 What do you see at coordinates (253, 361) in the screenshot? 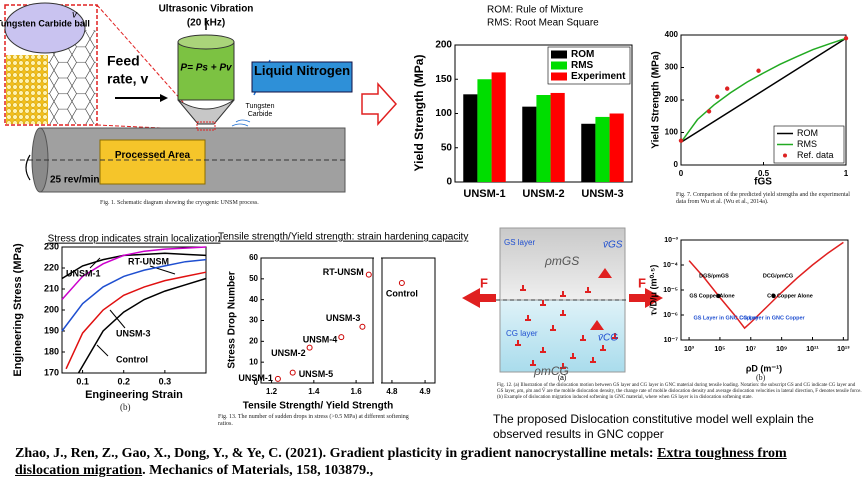
I see `y-tick-label: 10` at bounding box center [253, 361].